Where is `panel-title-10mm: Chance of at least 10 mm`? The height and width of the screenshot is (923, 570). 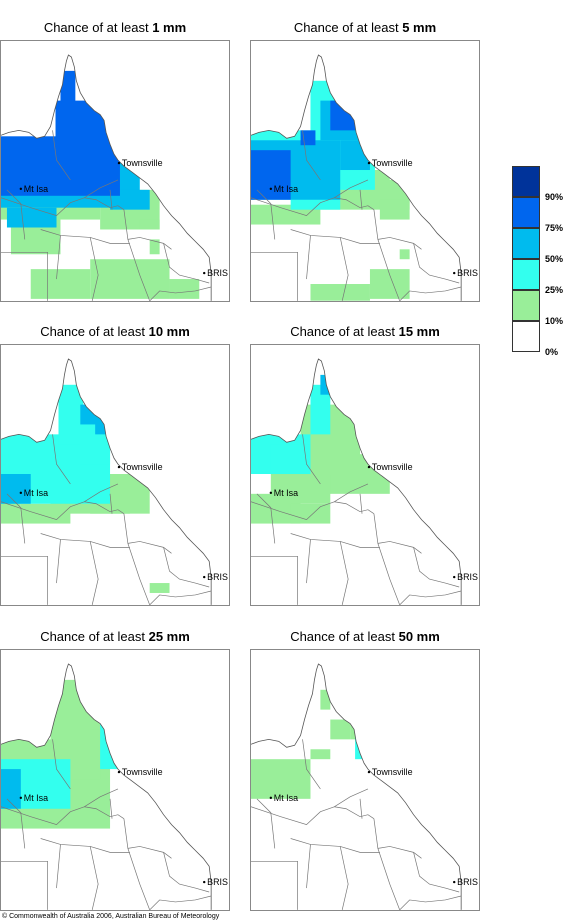 panel-title-10mm: Chance of at least 10 mm is located at coordinates (115, 331).